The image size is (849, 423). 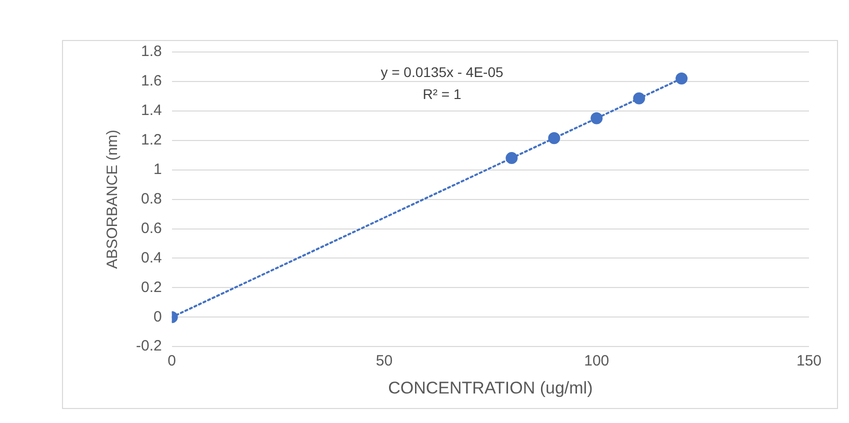 I want to click on y-tick-label: 0, so click(x=158, y=317).